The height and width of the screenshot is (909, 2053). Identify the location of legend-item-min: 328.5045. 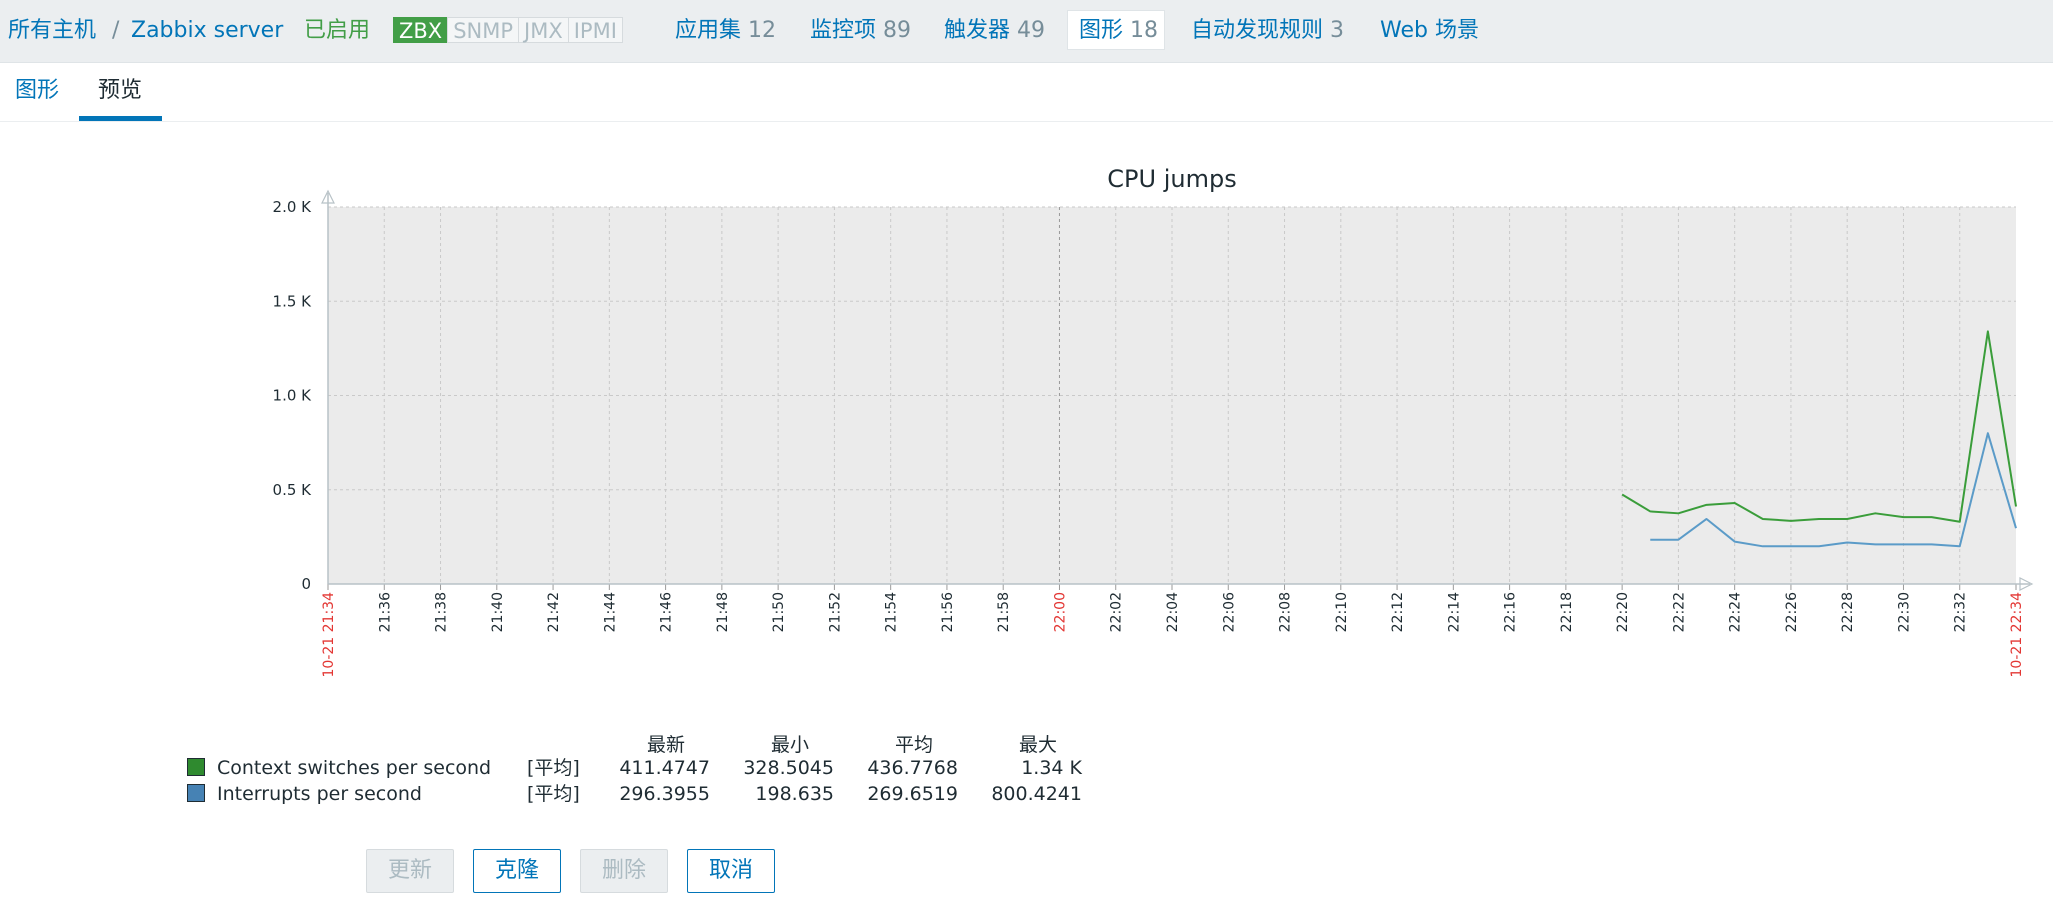
(788, 768).